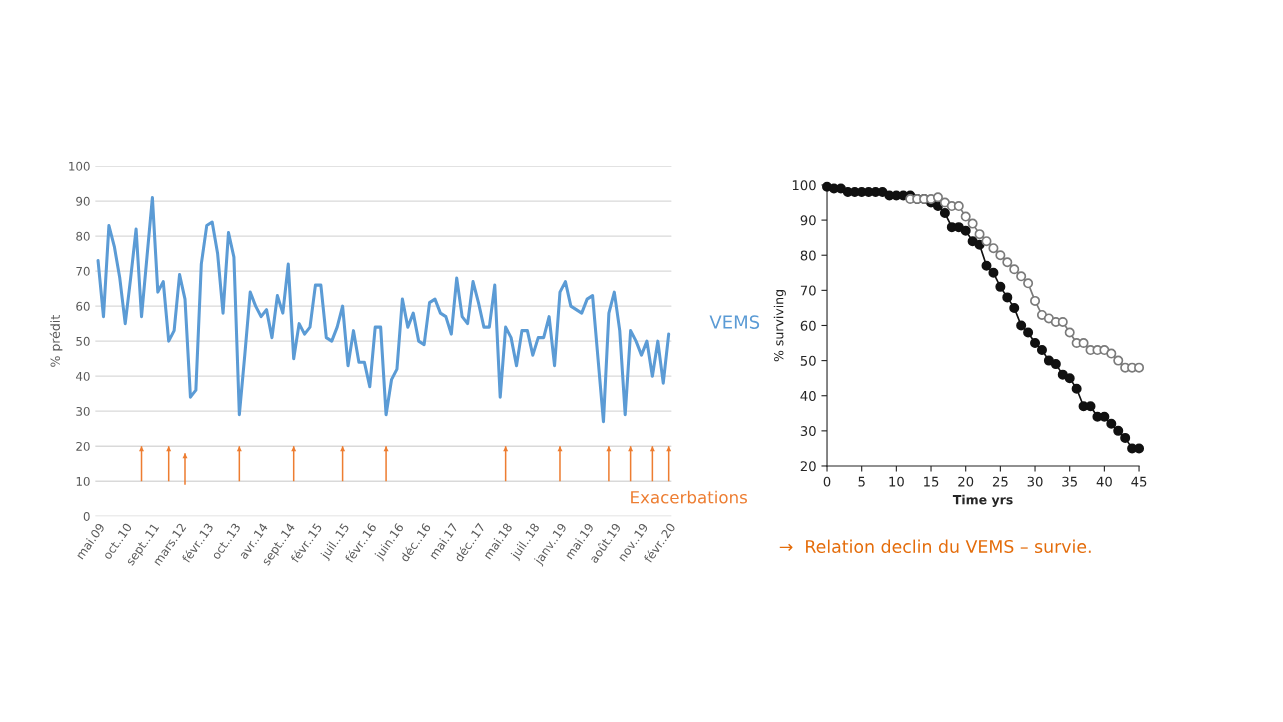 The width and height of the screenshot is (1283, 722). What do you see at coordinates (689, 497) in the screenshot?
I see `series-label: Exacerbations` at bounding box center [689, 497].